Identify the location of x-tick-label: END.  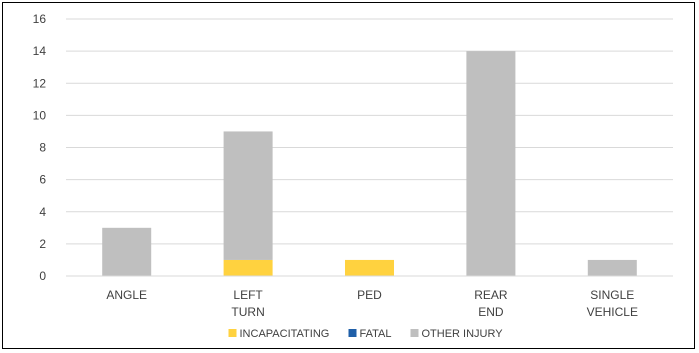
(491, 312).